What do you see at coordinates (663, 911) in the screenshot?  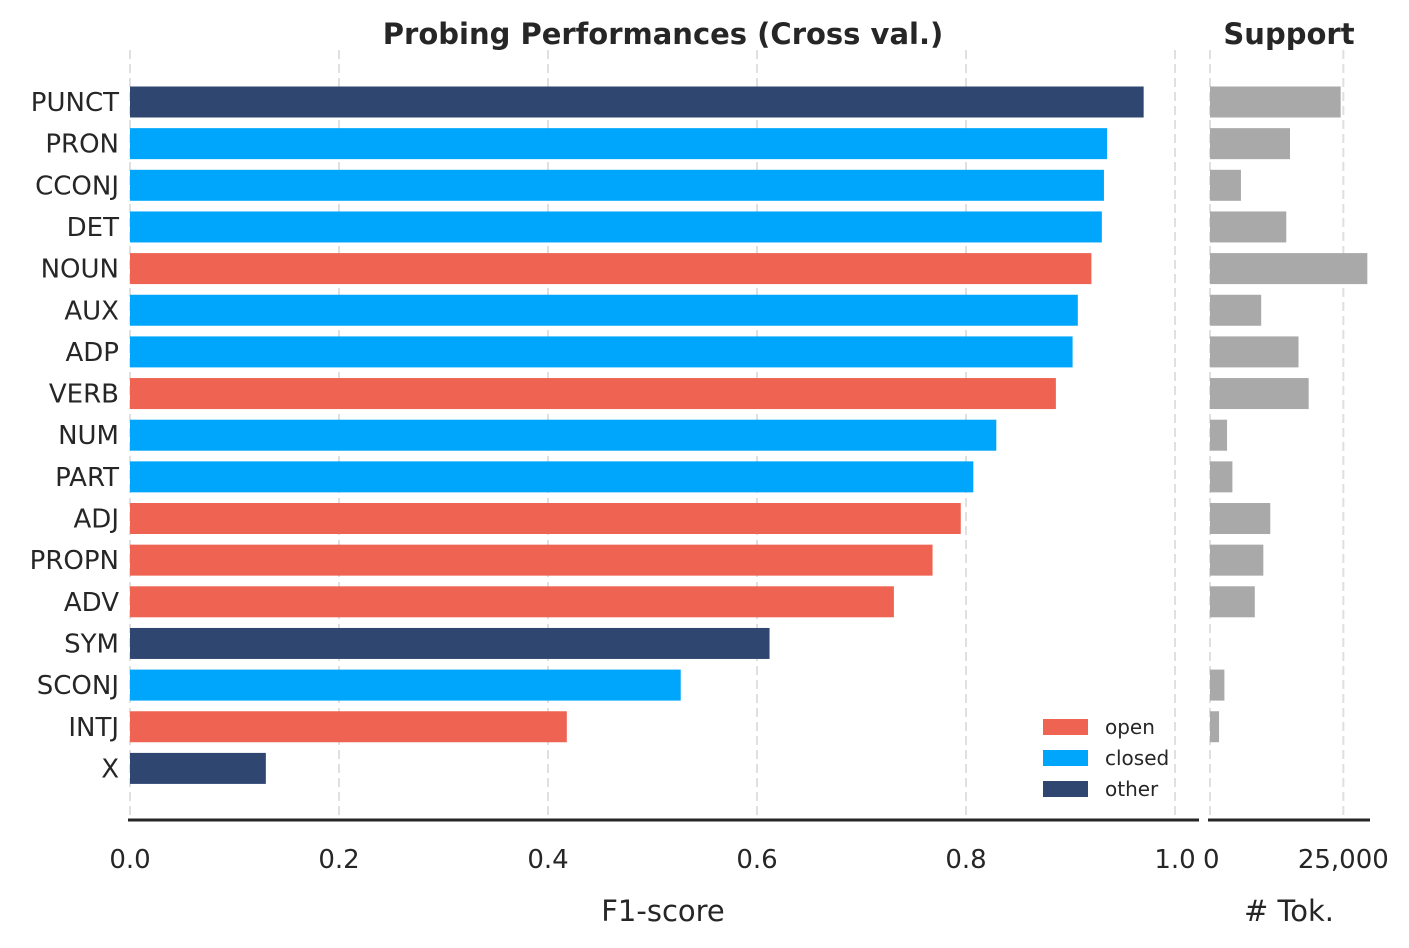 I see `main-x-axis-label: F1-score` at bounding box center [663, 911].